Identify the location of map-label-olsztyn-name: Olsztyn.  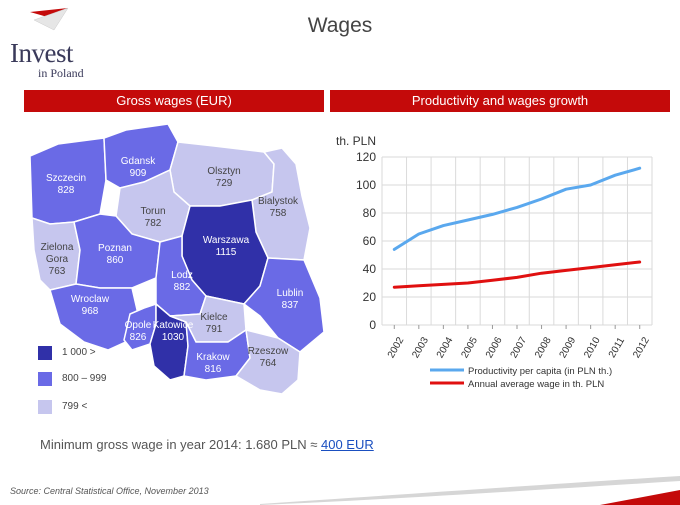
(223, 171).